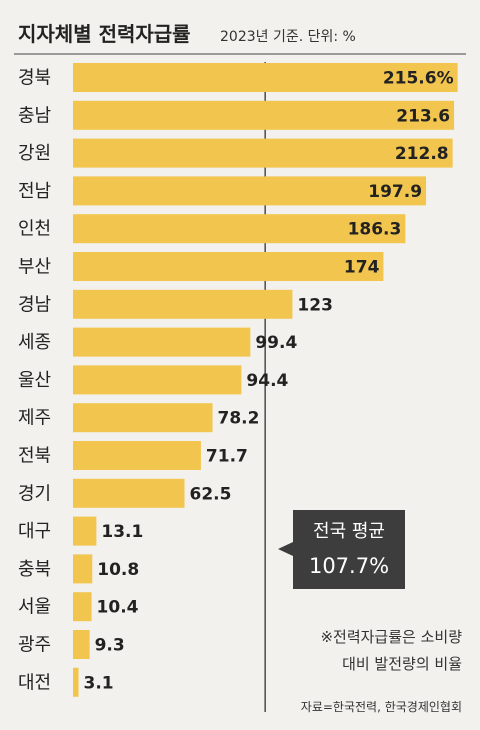 The height and width of the screenshot is (730, 480). I want to click on category-label: 경북, so click(34, 78).